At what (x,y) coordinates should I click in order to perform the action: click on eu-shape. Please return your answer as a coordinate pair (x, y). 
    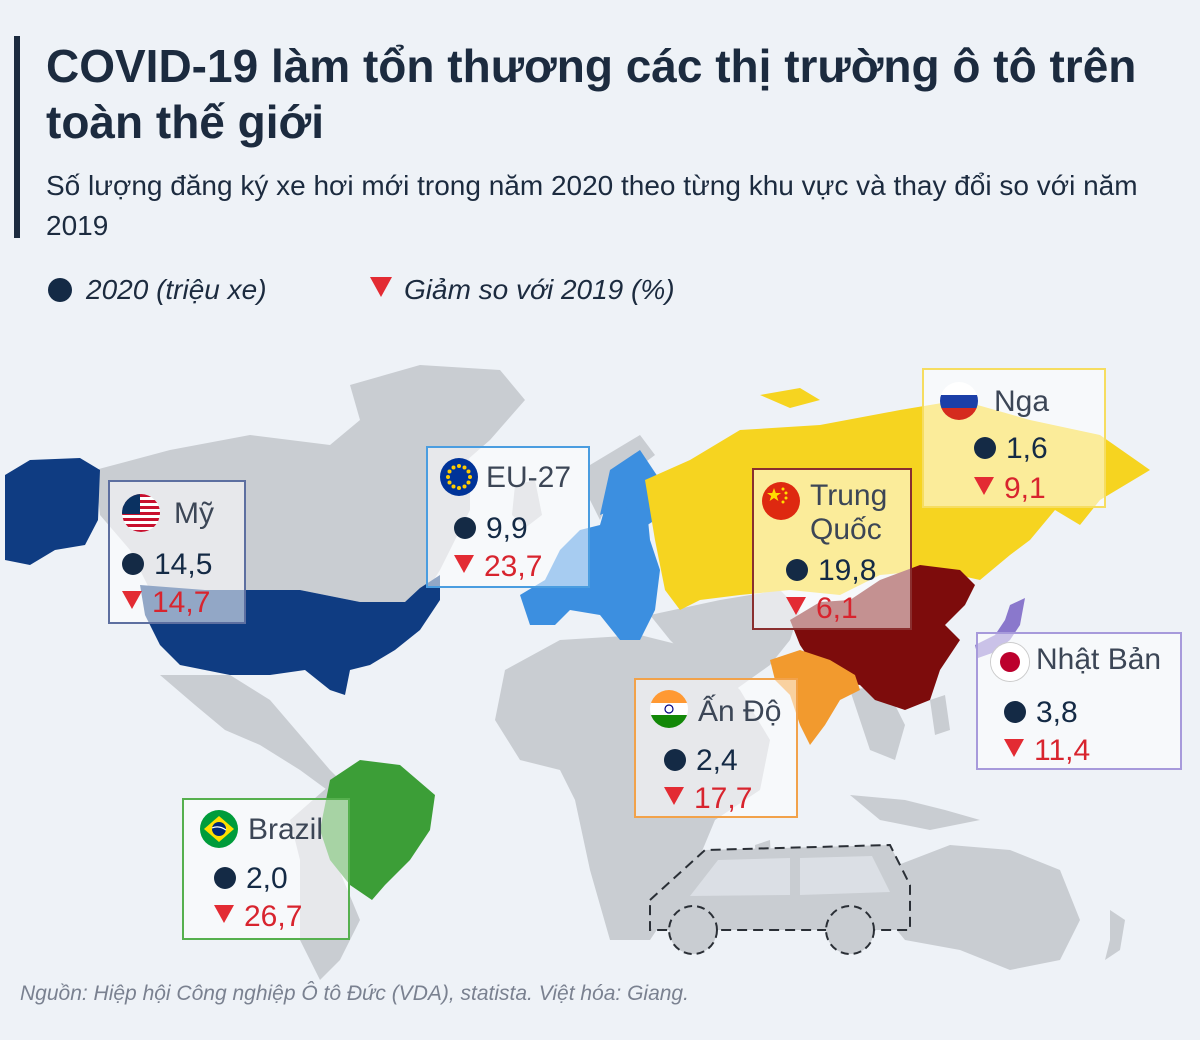
    Looking at the image, I should click on (590, 545).